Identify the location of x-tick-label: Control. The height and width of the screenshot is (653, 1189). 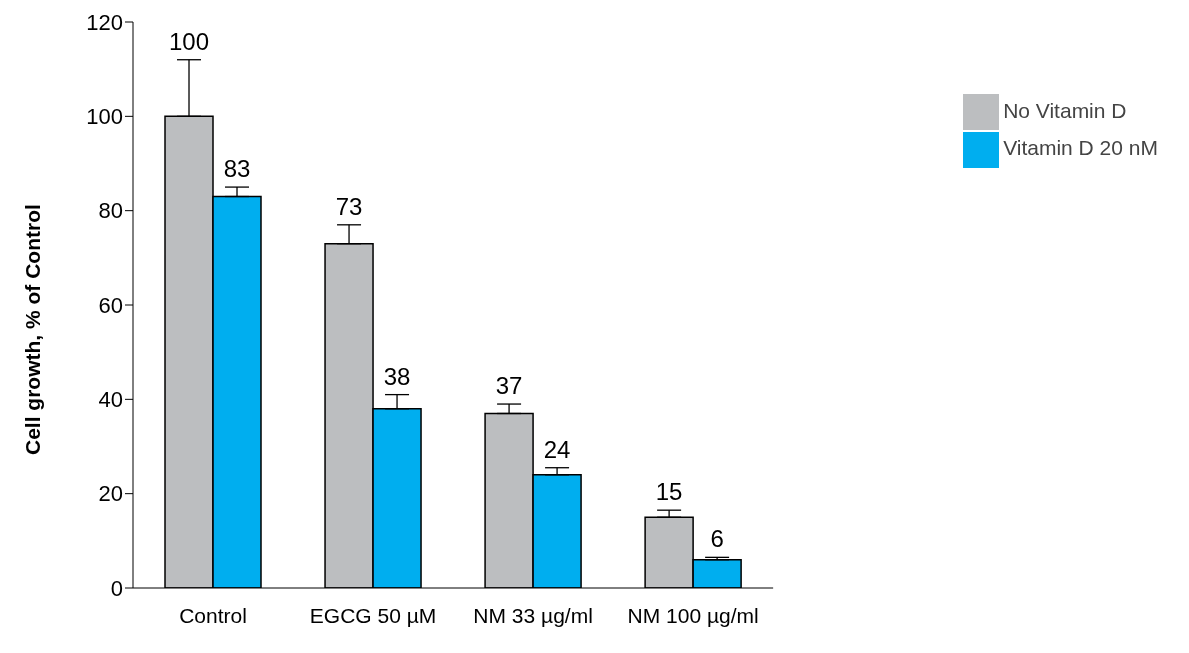
(213, 615).